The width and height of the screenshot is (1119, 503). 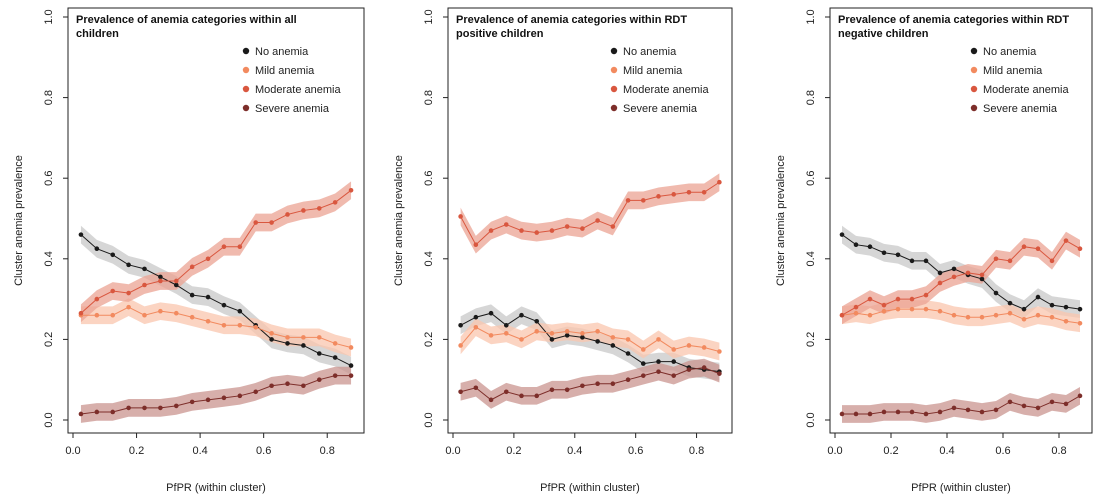 I want to click on y-tick-label: 0.2, so click(x=811, y=339).